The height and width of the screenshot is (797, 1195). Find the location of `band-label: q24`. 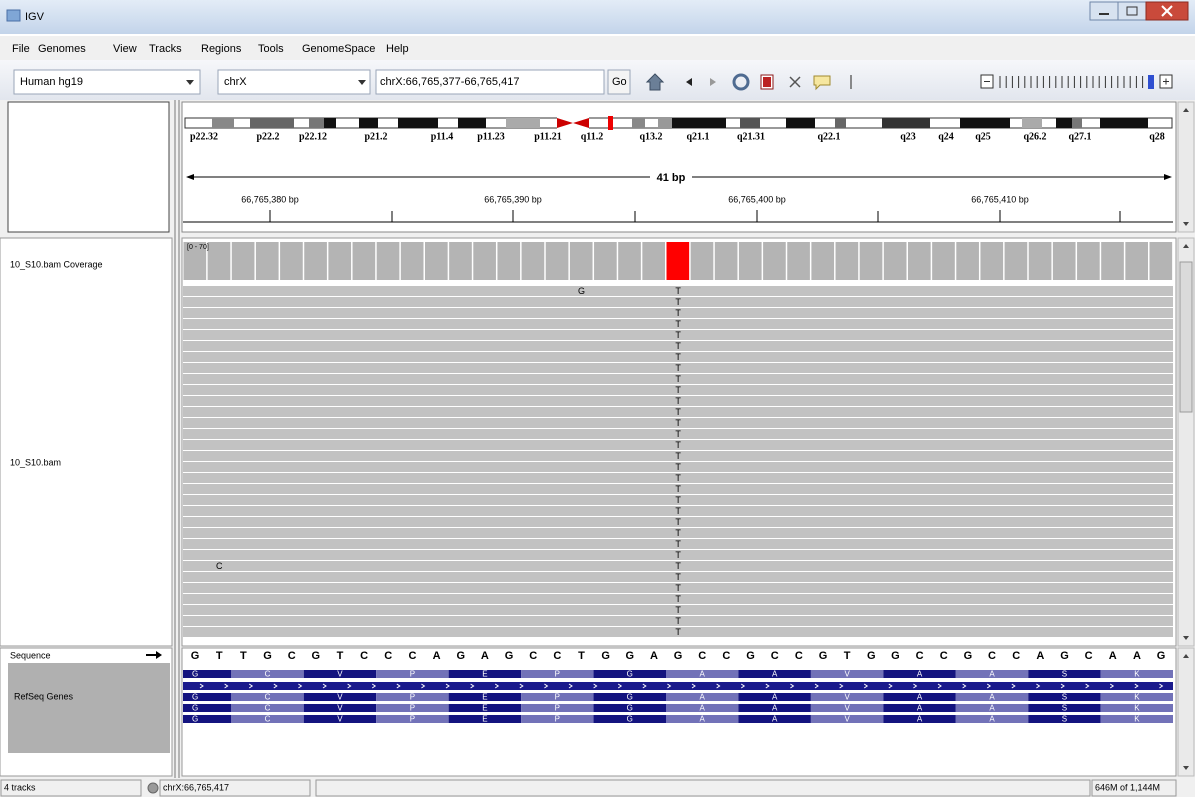

band-label: q24 is located at coordinates (946, 136).